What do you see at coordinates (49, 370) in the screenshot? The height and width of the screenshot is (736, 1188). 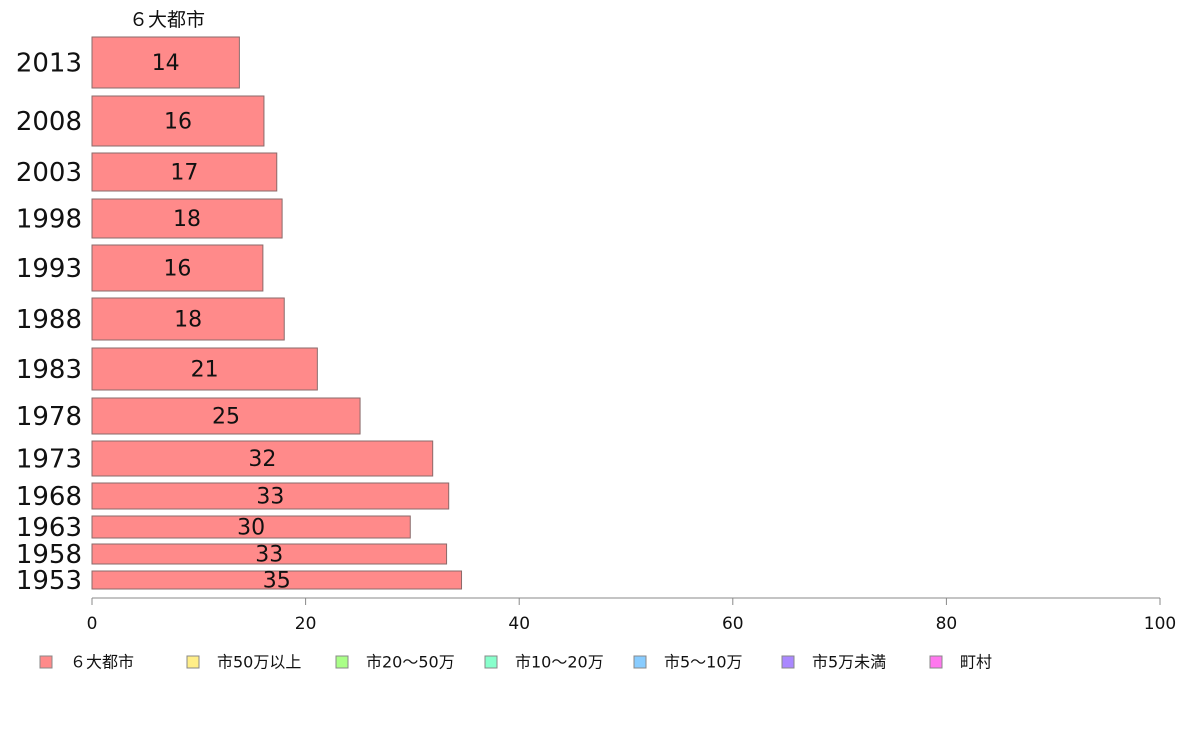 I see `year-label-1983: 1983` at bounding box center [49, 370].